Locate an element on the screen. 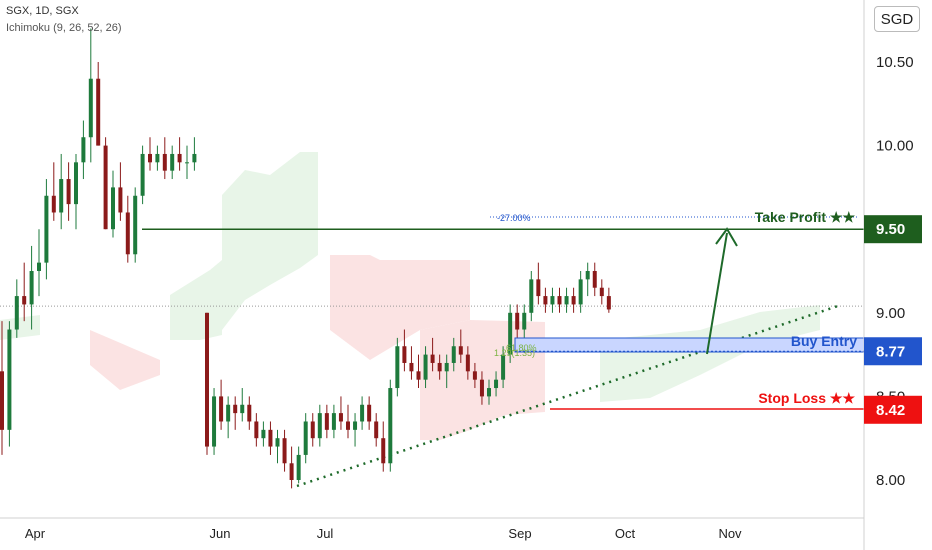  currency-button: SGD is located at coordinates (897, 19).